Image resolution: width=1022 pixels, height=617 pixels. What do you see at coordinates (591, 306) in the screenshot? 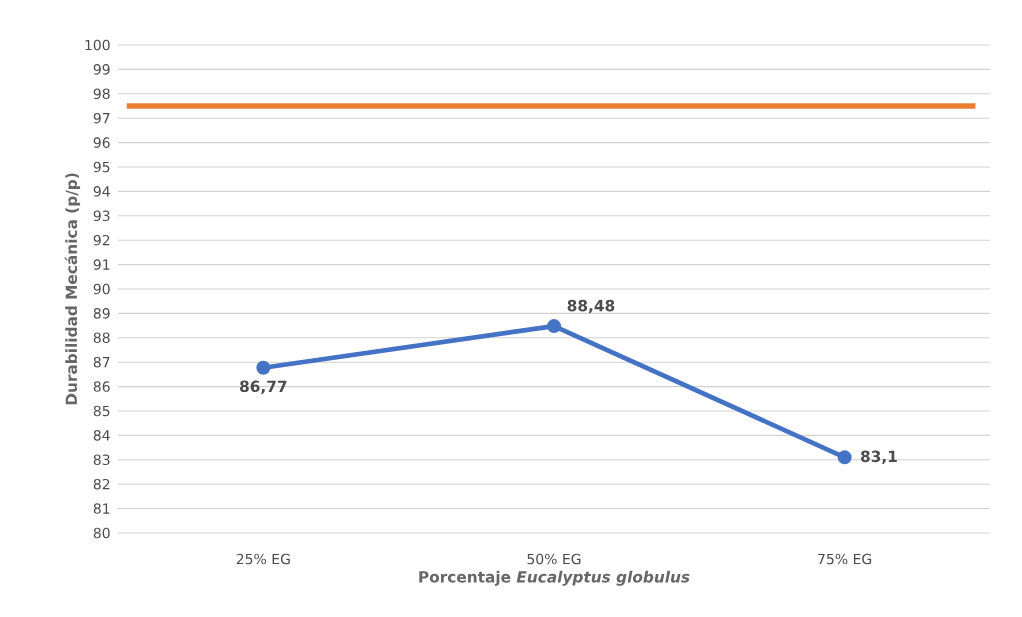
I see `data-label: 88,48` at bounding box center [591, 306].